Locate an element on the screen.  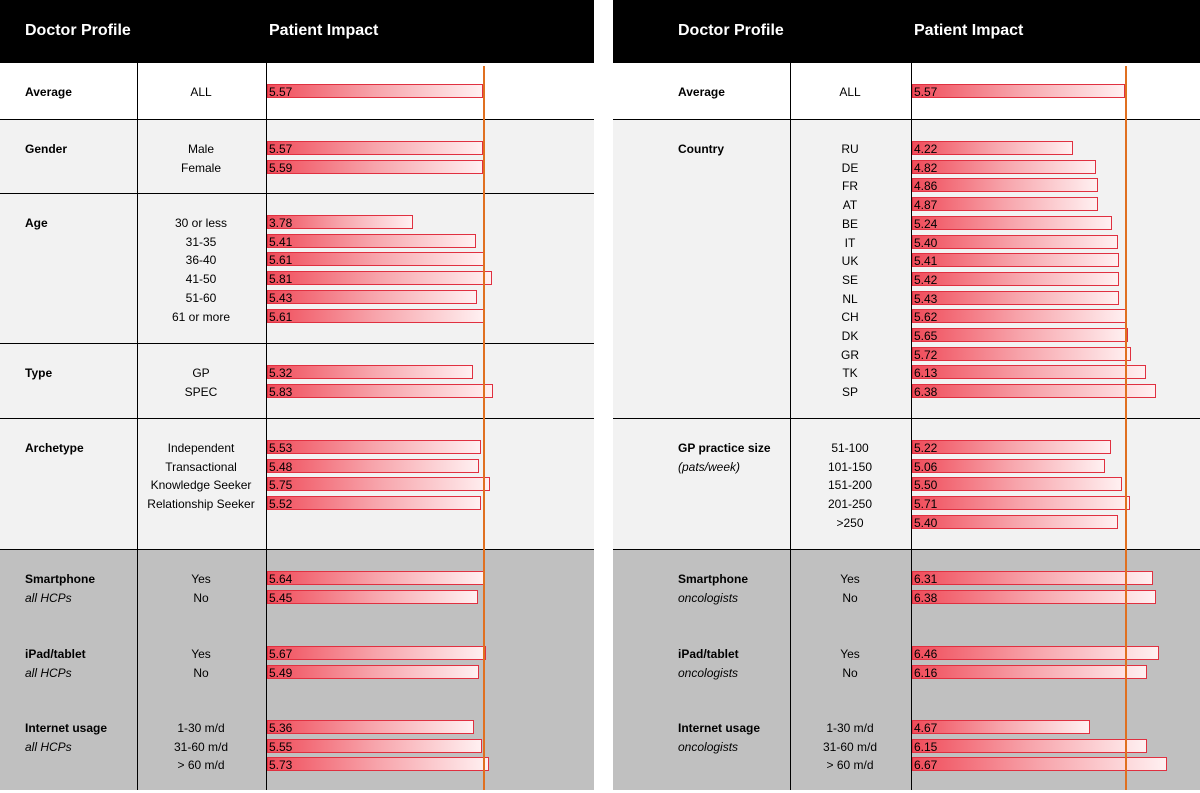
data-label: 6.13 is located at coordinates (926, 373).